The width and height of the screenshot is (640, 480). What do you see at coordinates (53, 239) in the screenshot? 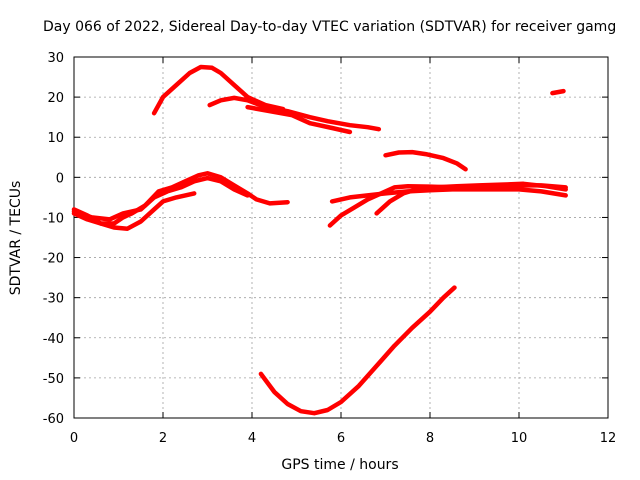
I see `y-tick-labels: -60 -50 -40 -30 -20 -10 0 10 20 30` at bounding box center [53, 239].